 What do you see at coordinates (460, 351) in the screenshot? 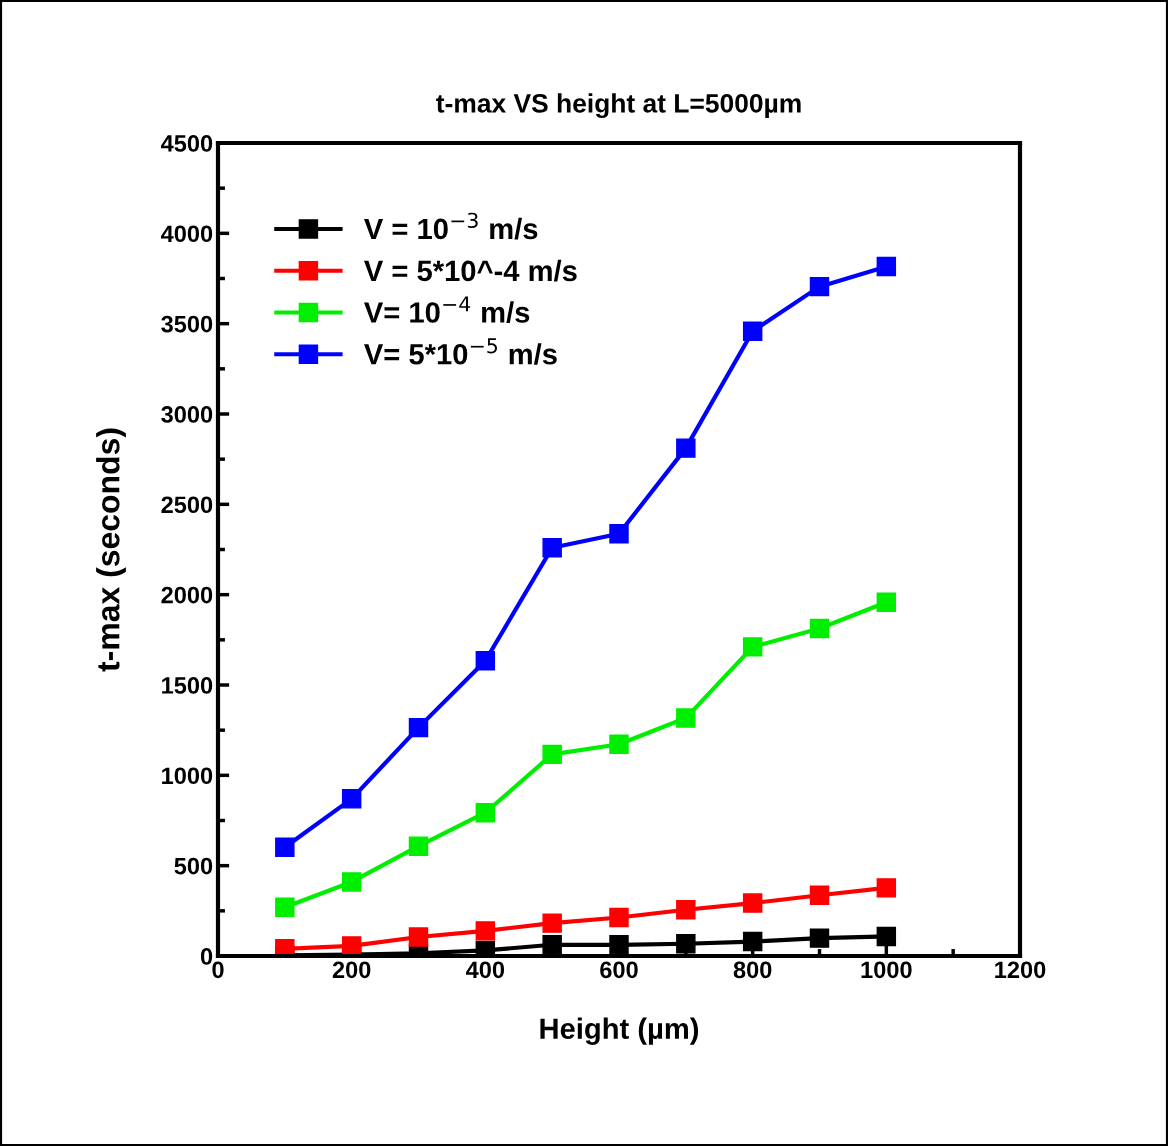
I see `legend-label: V= 5*10$^{−5}$ m/s` at bounding box center [460, 351].